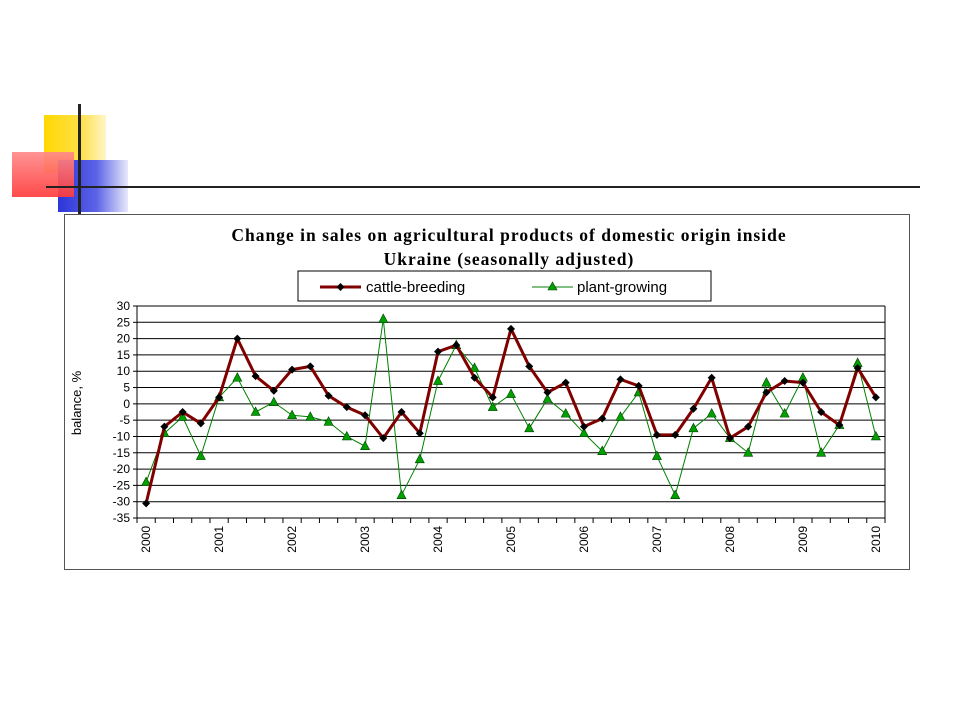 Image resolution: width=960 pixels, height=720 pixels. Describe the element at coordinates (146, 539) in the screenshot. I see `x-tick-label: 2000` at that location.